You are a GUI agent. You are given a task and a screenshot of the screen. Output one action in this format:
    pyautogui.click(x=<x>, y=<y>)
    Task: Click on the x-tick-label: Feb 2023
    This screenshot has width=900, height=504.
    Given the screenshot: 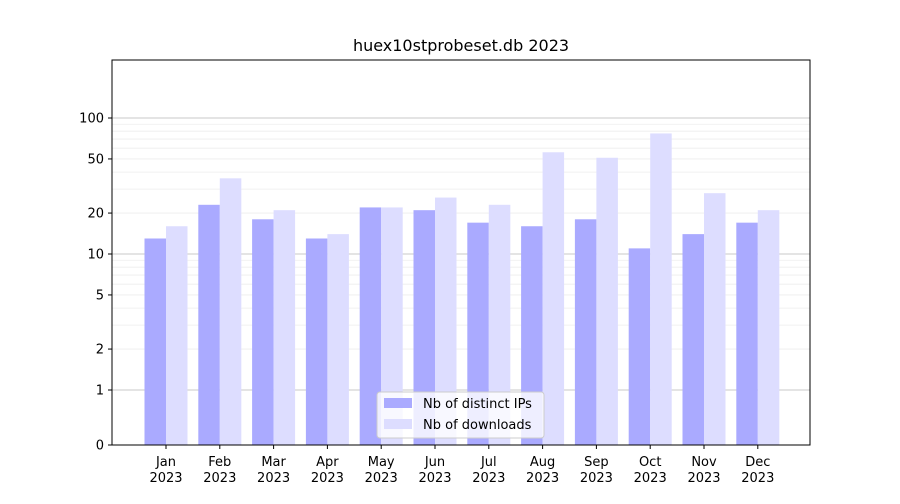 What is the action you would take?
    pyautogui.click(x=219, y=470)
    